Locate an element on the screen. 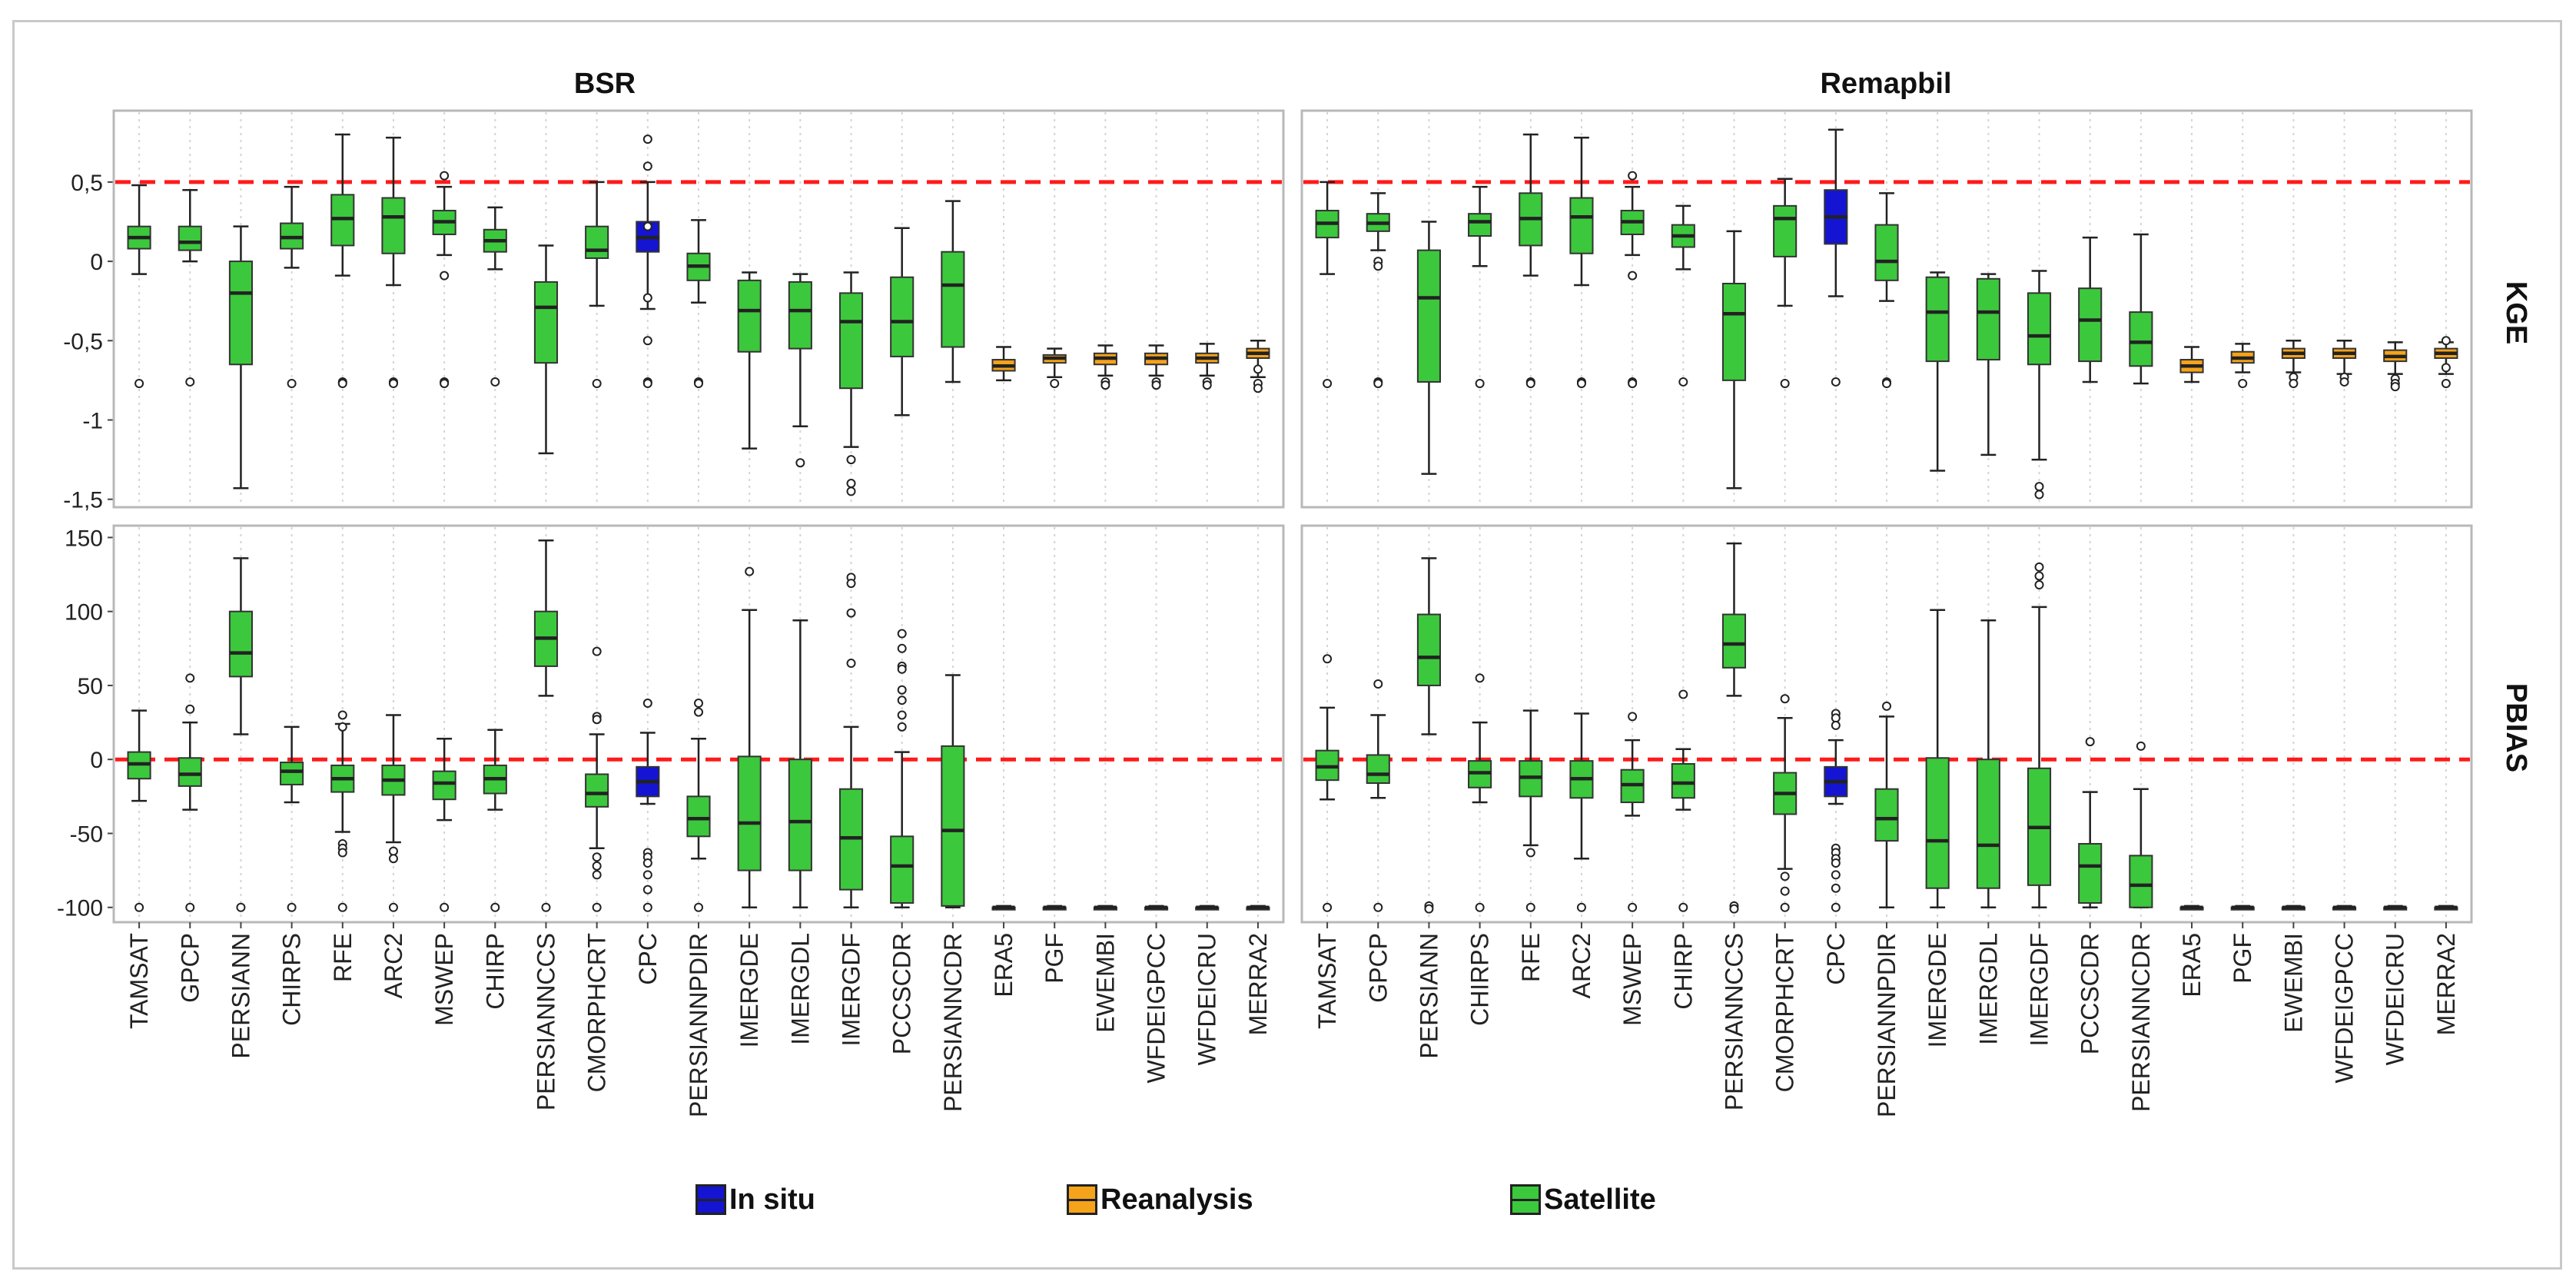 This screenshot has width=2576, height=1288. legend: In situ Reanalysis Satellite is located at coordinates (1288, 1199).